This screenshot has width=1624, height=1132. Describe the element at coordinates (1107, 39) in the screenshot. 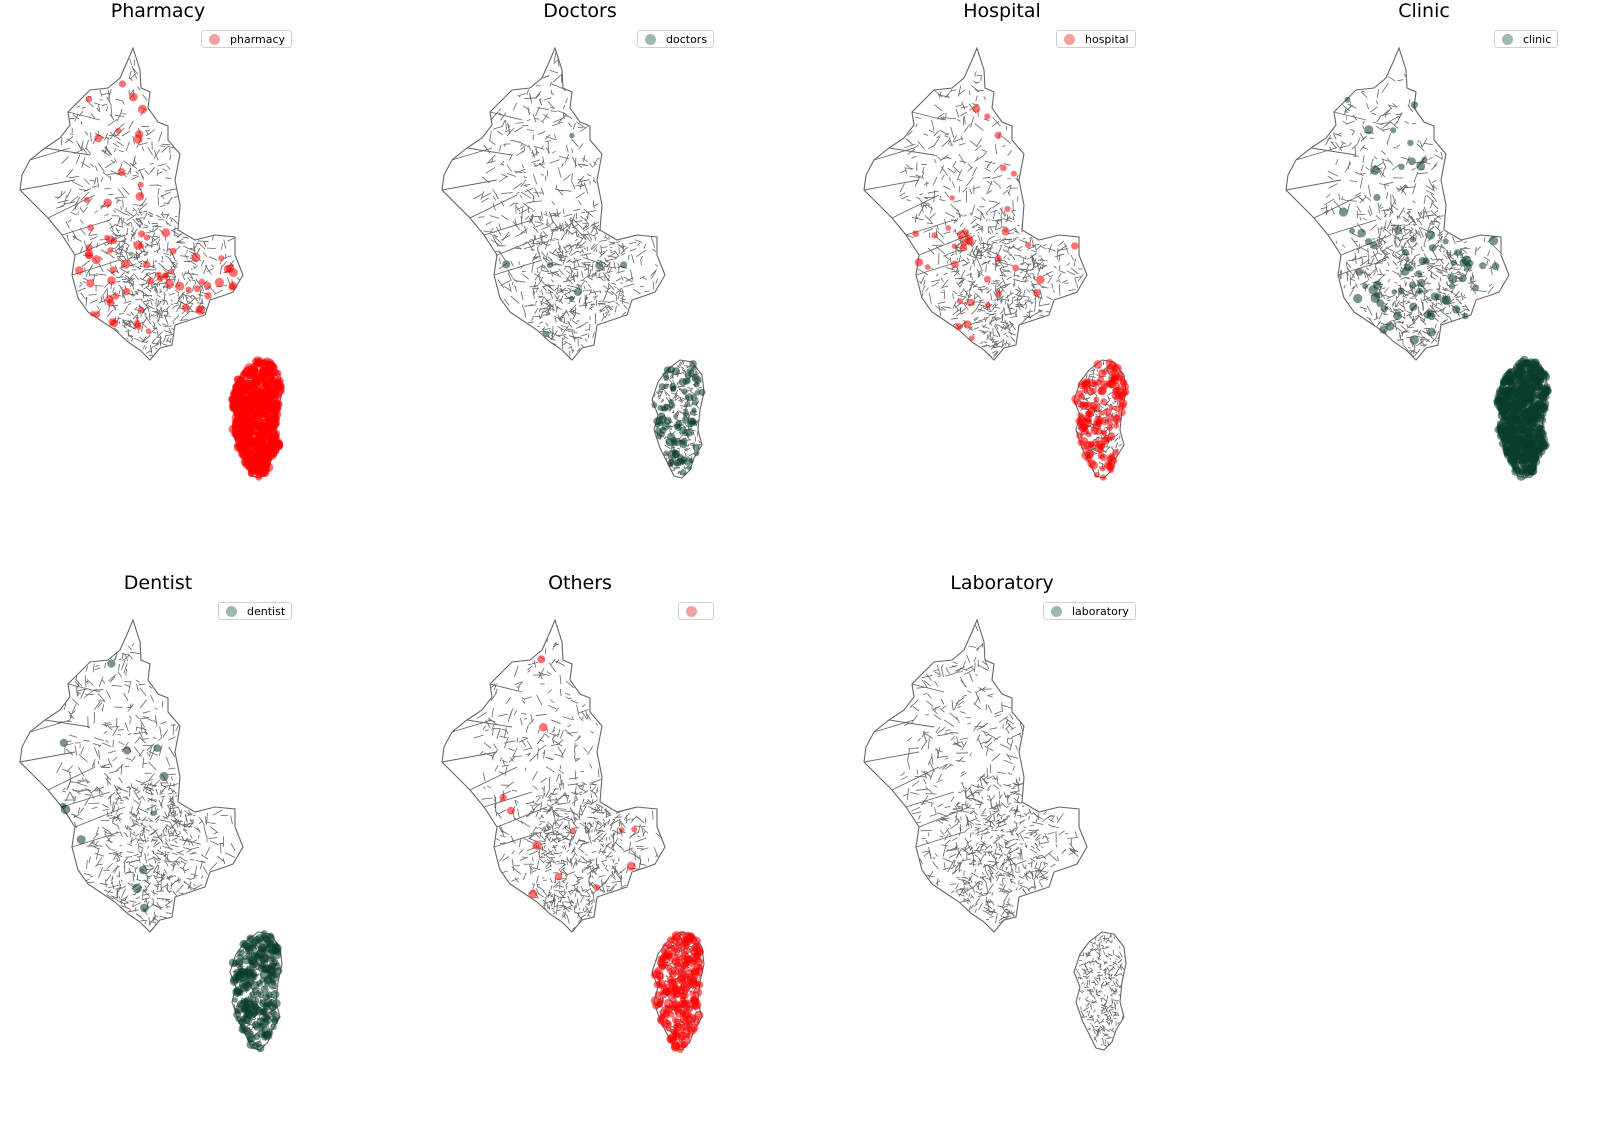

I see `legend-label: hospital` at that location.